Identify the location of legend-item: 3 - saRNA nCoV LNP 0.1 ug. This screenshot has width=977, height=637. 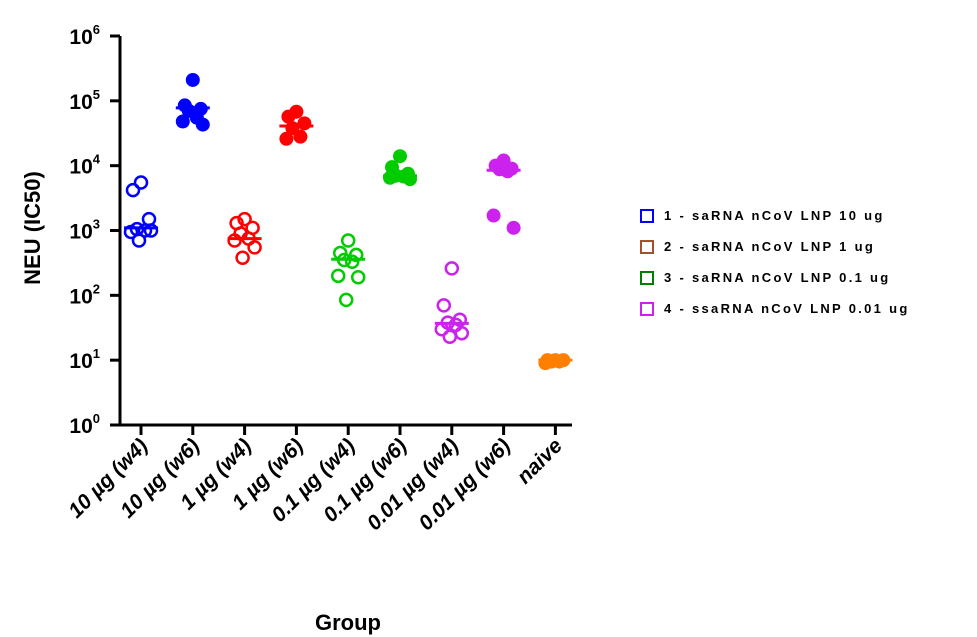
(775, 277).